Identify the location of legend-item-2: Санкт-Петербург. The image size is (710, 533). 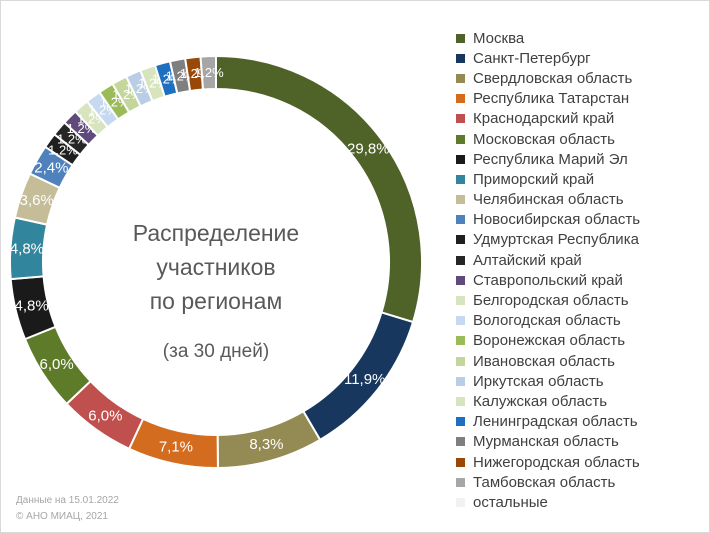
(548, 58).